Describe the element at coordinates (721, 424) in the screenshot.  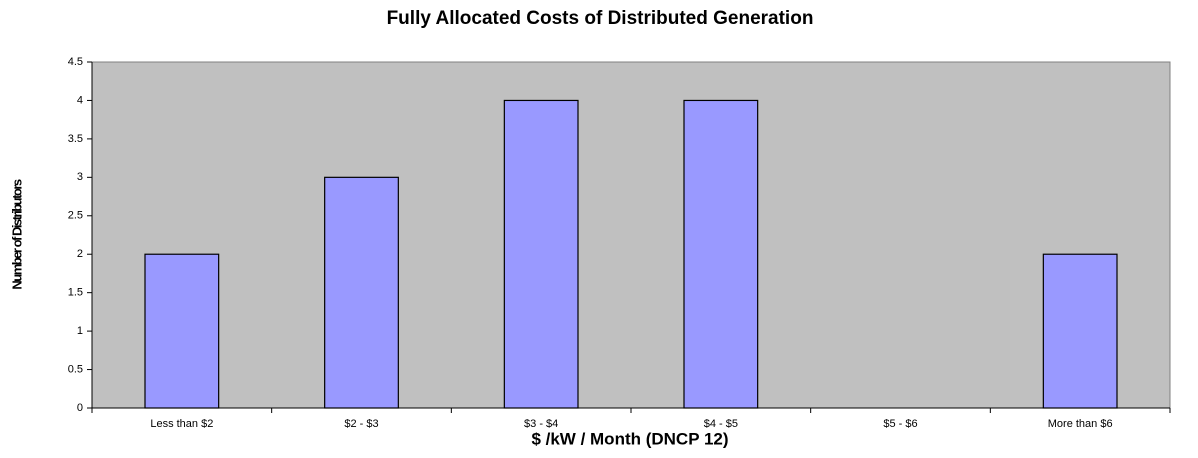
I see `x-tick-label: $4 - $5` at that location.